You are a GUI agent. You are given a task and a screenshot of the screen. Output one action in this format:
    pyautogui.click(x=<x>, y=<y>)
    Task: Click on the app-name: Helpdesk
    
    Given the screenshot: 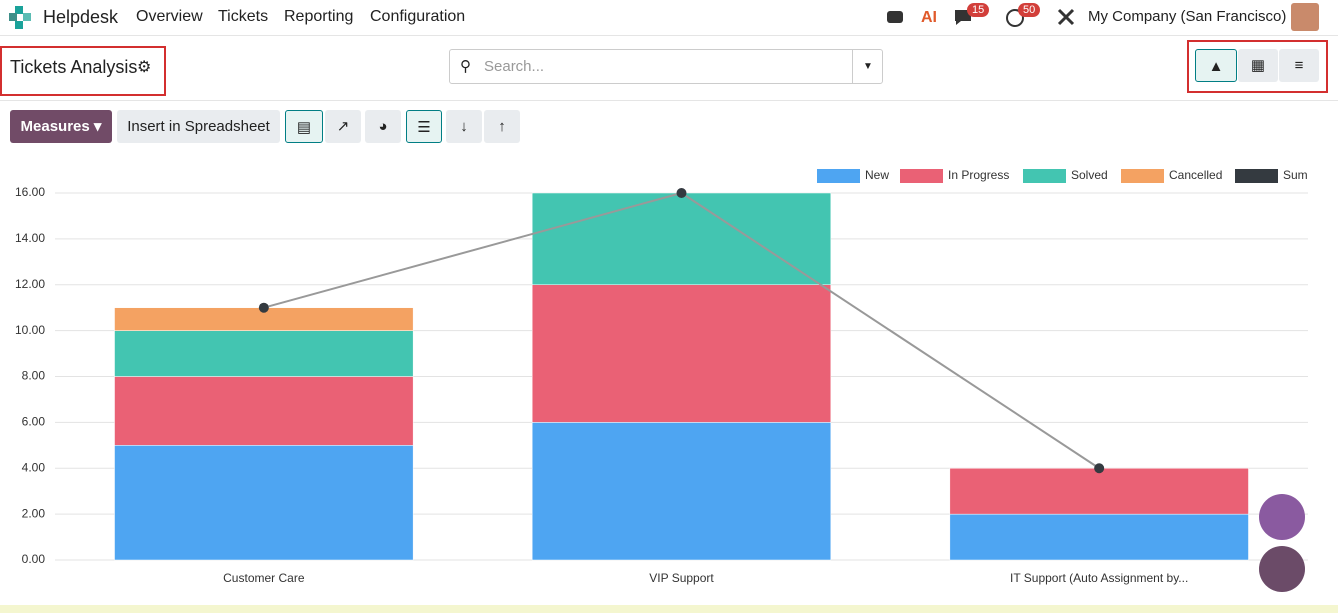 What is the action you would take?
    pyautogui.click(x=81, y=17)
    